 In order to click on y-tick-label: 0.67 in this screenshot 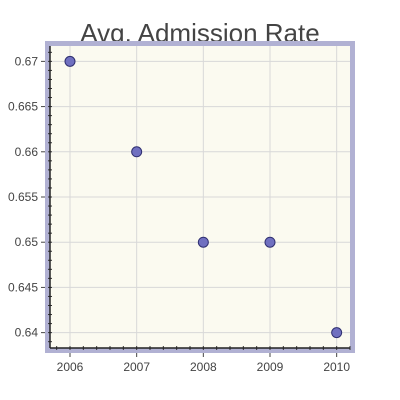, I will do `click(27, 61)`.